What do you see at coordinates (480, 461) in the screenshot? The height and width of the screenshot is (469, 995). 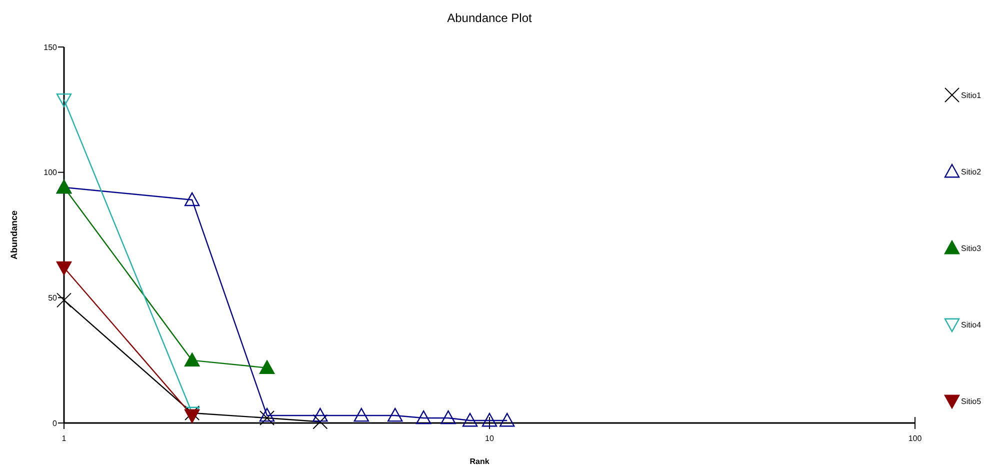 I see `x-axis-title: Rank` at bounding box center [480, 461].